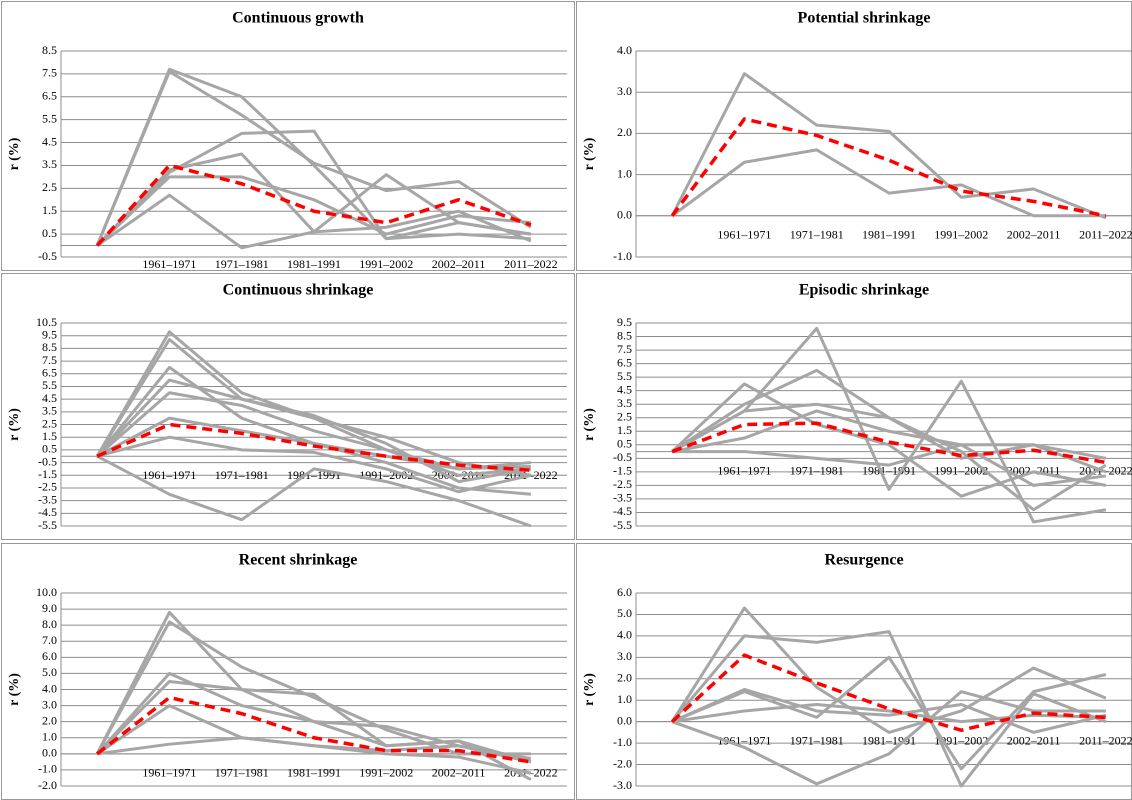 The image size is (1132, 800). Describe the element at coordinates (49, 608) in the screenshot. I see `y-tick-label: 9.0` at that location.